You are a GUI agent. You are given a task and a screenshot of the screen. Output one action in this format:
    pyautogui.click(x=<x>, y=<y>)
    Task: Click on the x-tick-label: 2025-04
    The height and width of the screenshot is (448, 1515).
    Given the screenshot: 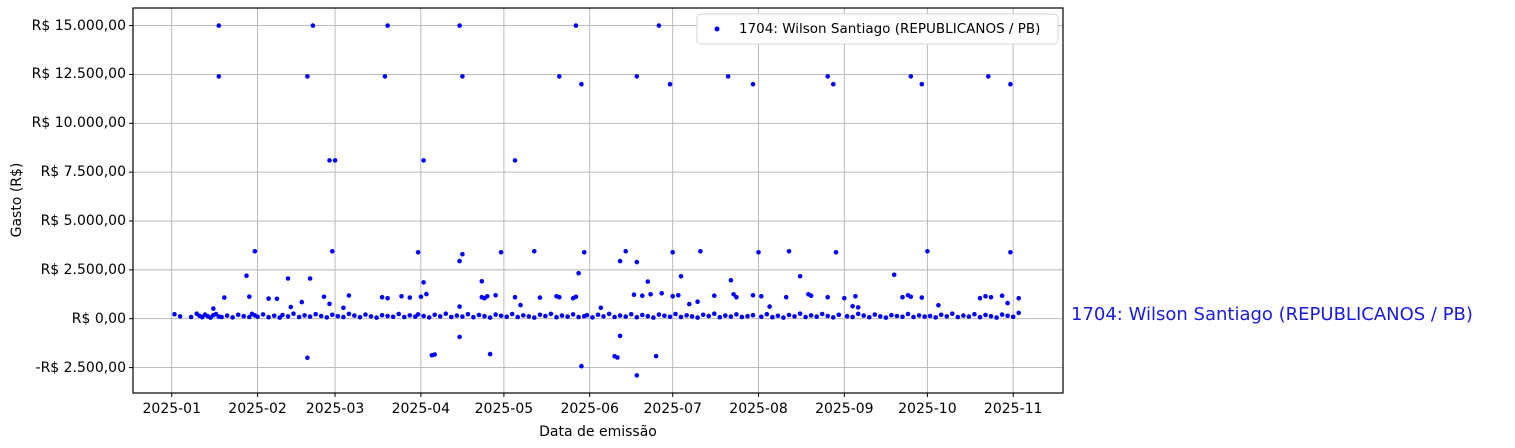 What is the action you would take?
    pyautogui.click(x=421, y=409)
    